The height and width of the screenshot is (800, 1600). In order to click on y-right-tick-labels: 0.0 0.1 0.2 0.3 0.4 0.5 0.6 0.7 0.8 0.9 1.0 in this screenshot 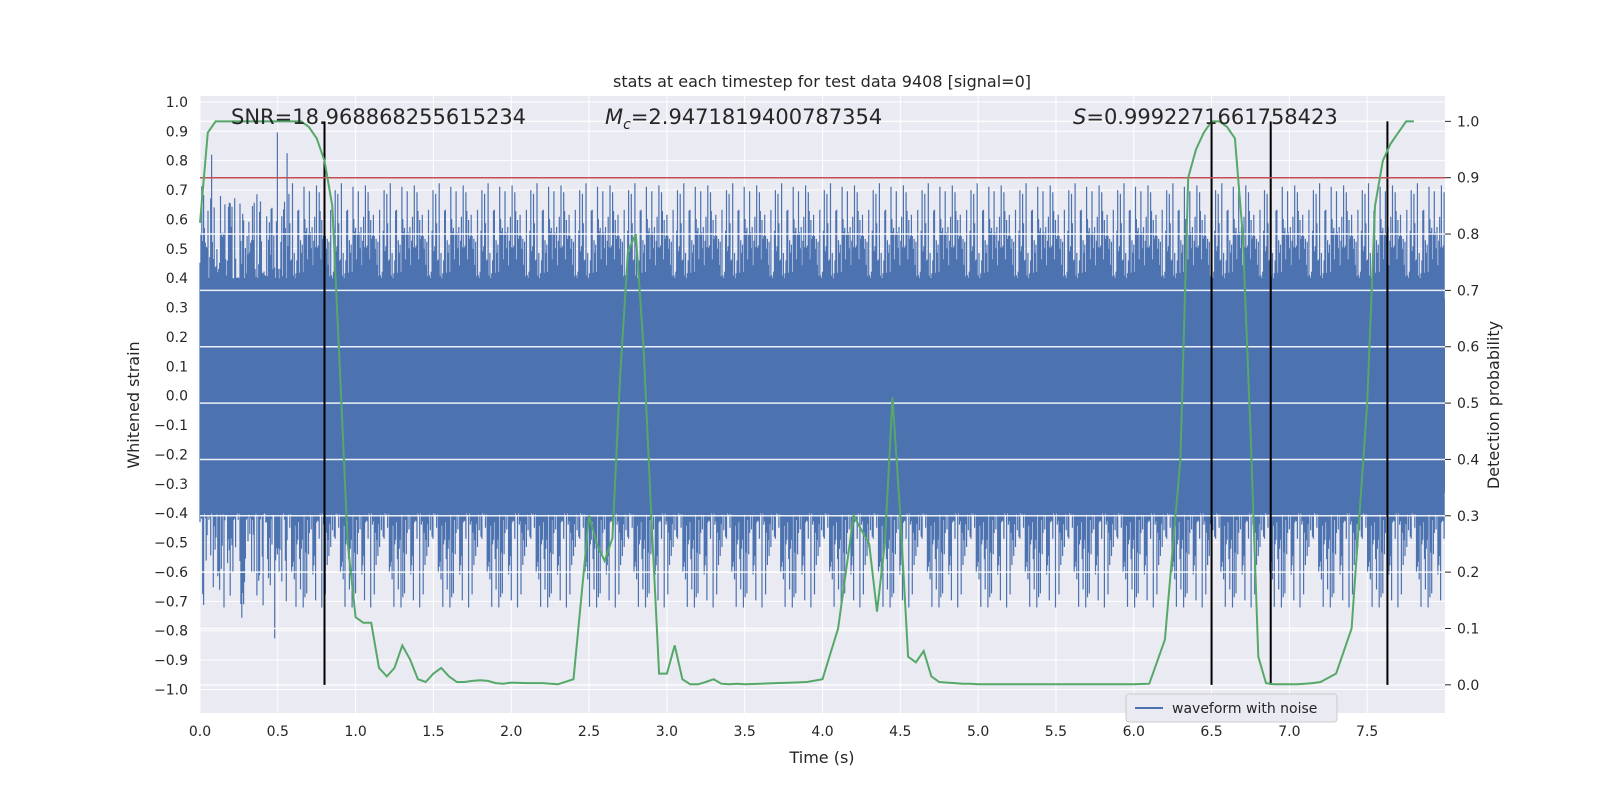, I will do `click(1462, 404)`.